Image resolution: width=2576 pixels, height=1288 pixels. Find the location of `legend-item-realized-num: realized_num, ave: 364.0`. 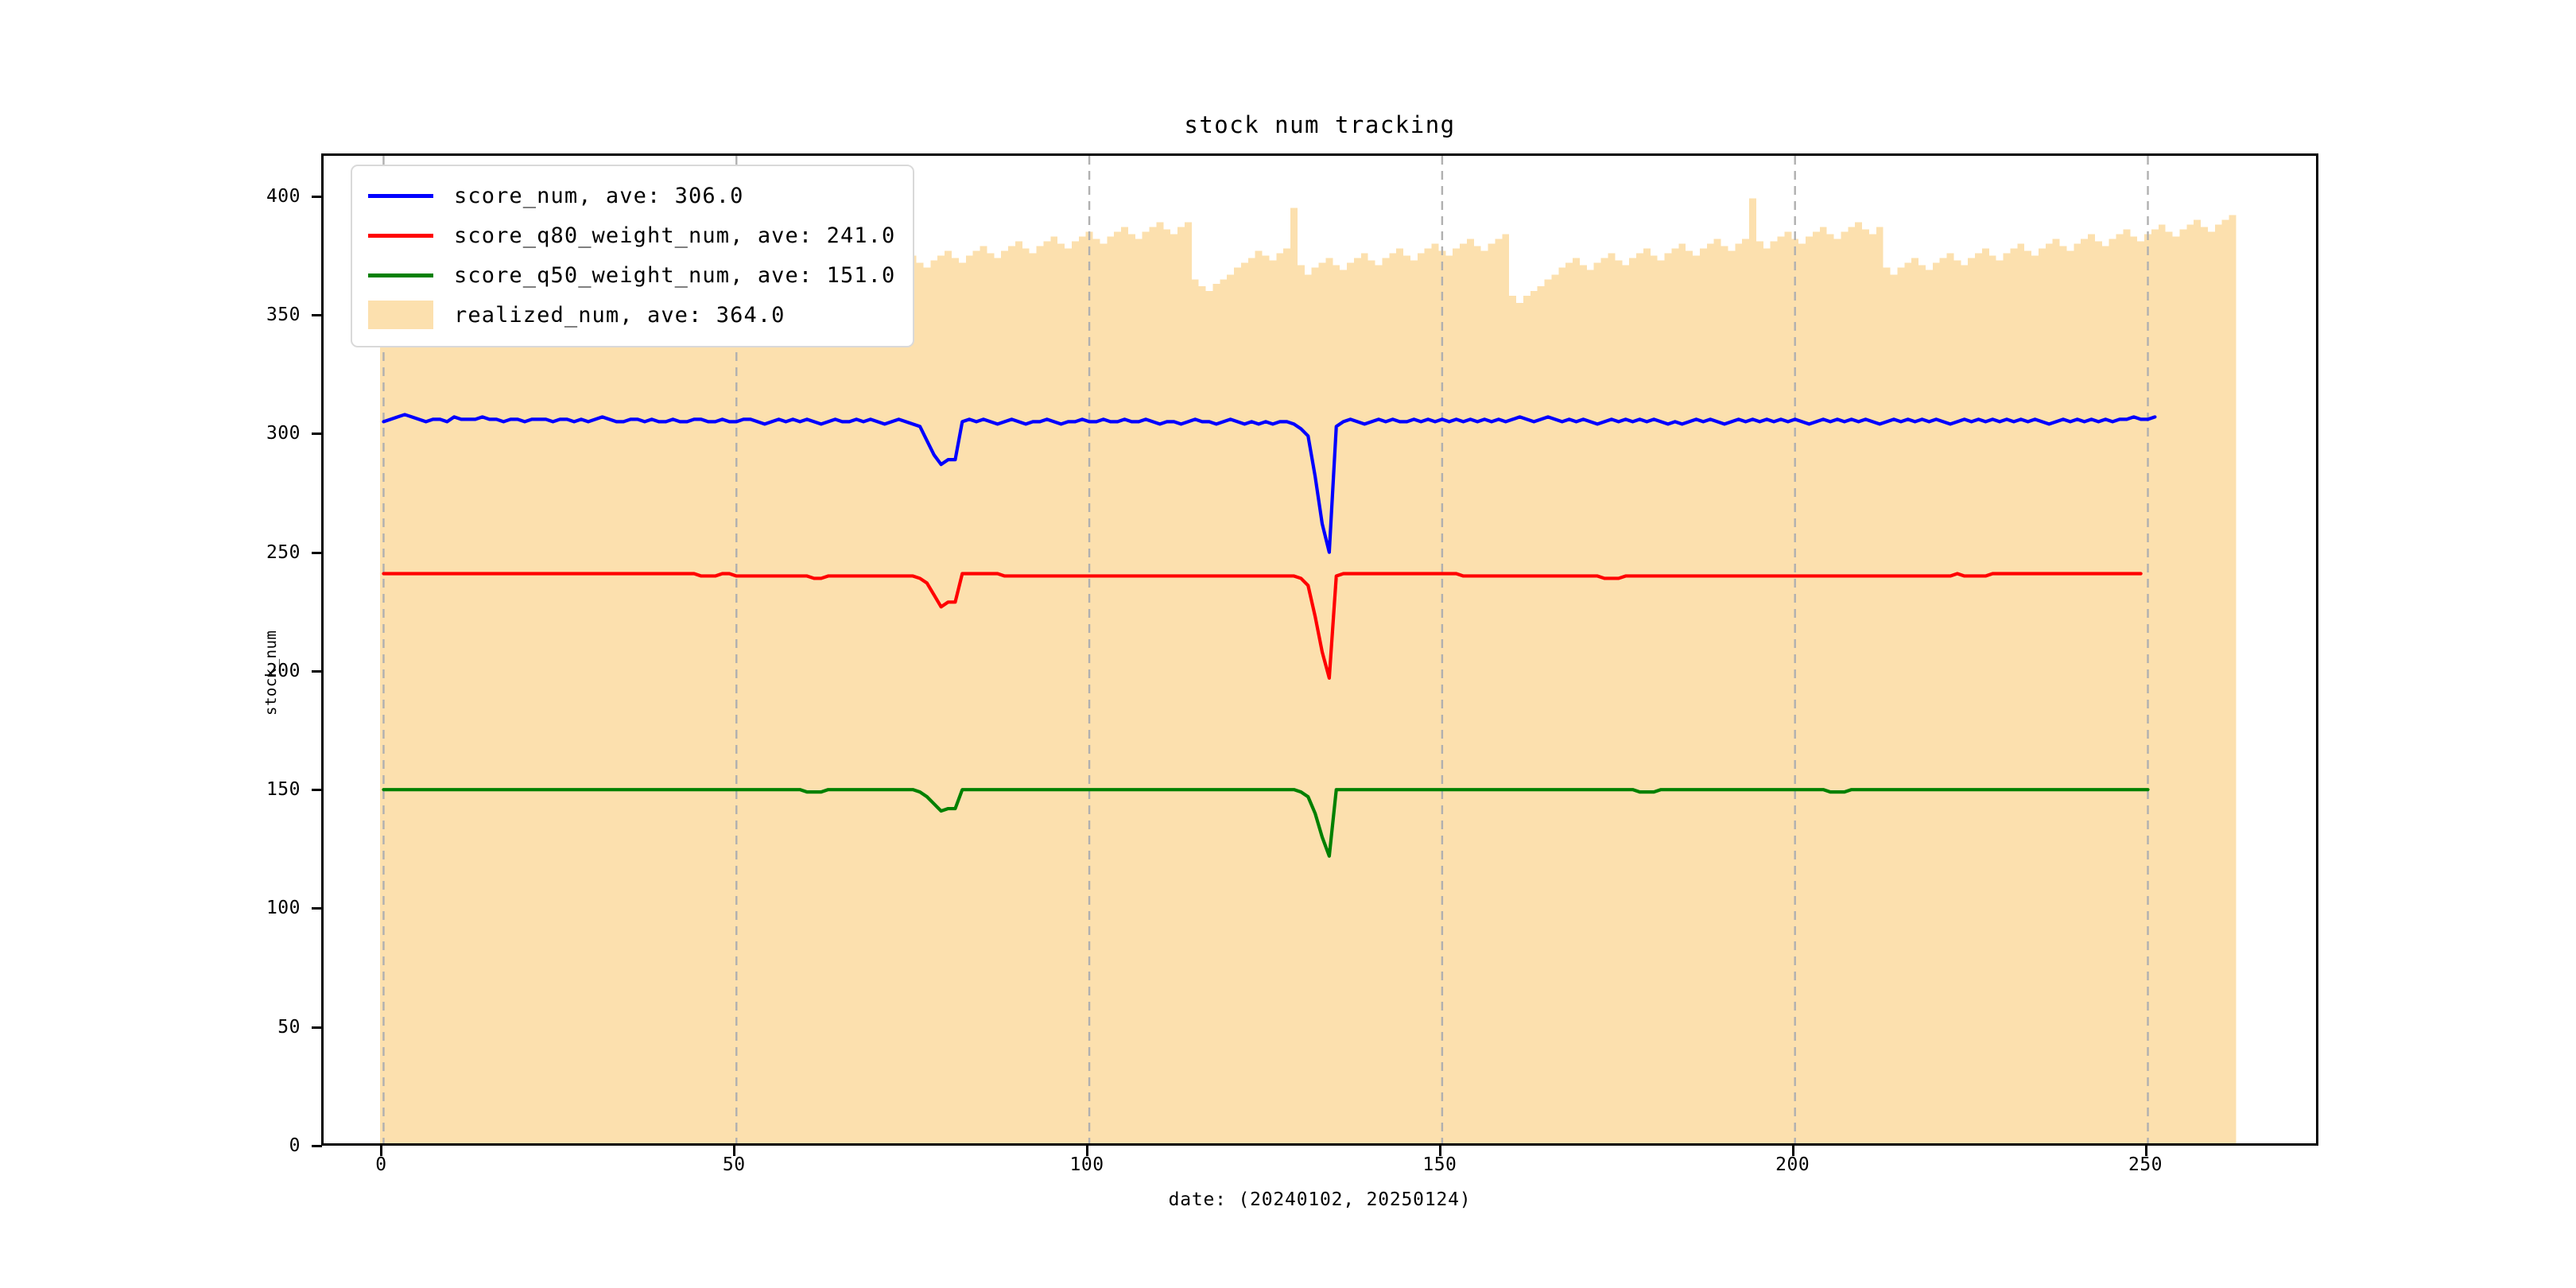

legend-item-realized-num: realized_num, ave: 364.0 is located at coordinates (631, 315).